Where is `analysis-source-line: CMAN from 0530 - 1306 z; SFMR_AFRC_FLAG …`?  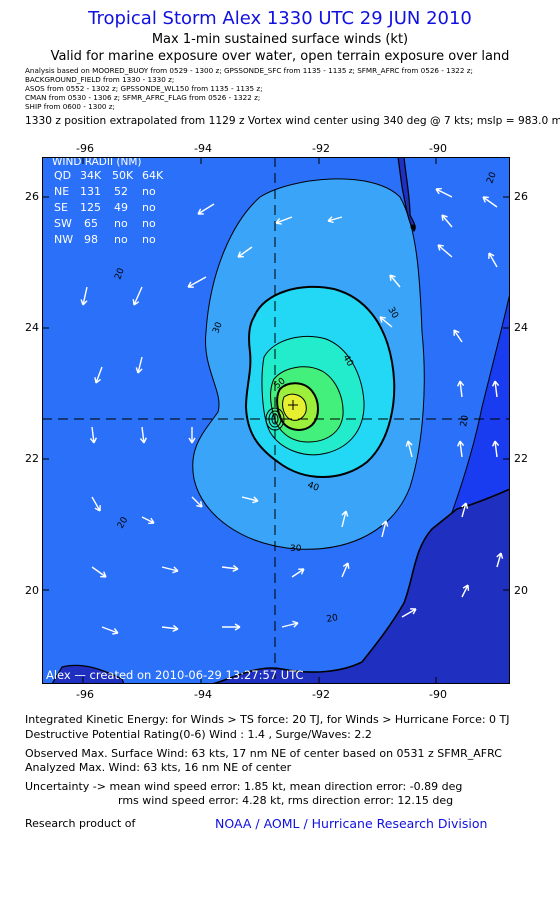
analysis-source-line: CMAN from 0530 - 1306 z; SFMR_AFRC_FLAG … is located at coordinates (143, 97).